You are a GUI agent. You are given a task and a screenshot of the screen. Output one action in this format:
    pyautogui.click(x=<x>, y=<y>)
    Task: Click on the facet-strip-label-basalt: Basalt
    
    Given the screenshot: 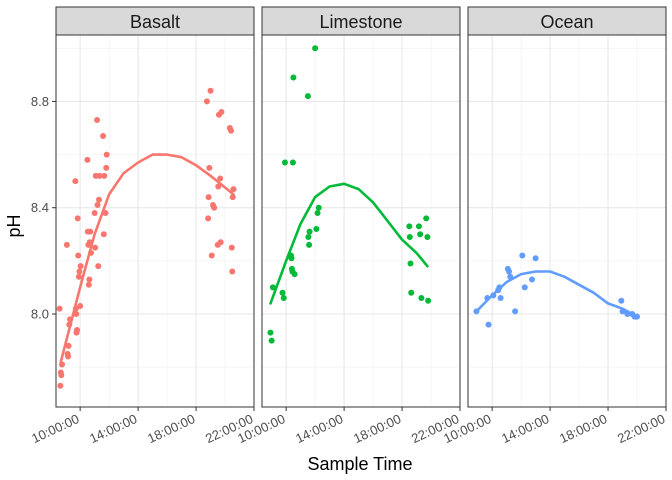 What is the action you would take?
    pyautogui.click(x=155, y=22)
    